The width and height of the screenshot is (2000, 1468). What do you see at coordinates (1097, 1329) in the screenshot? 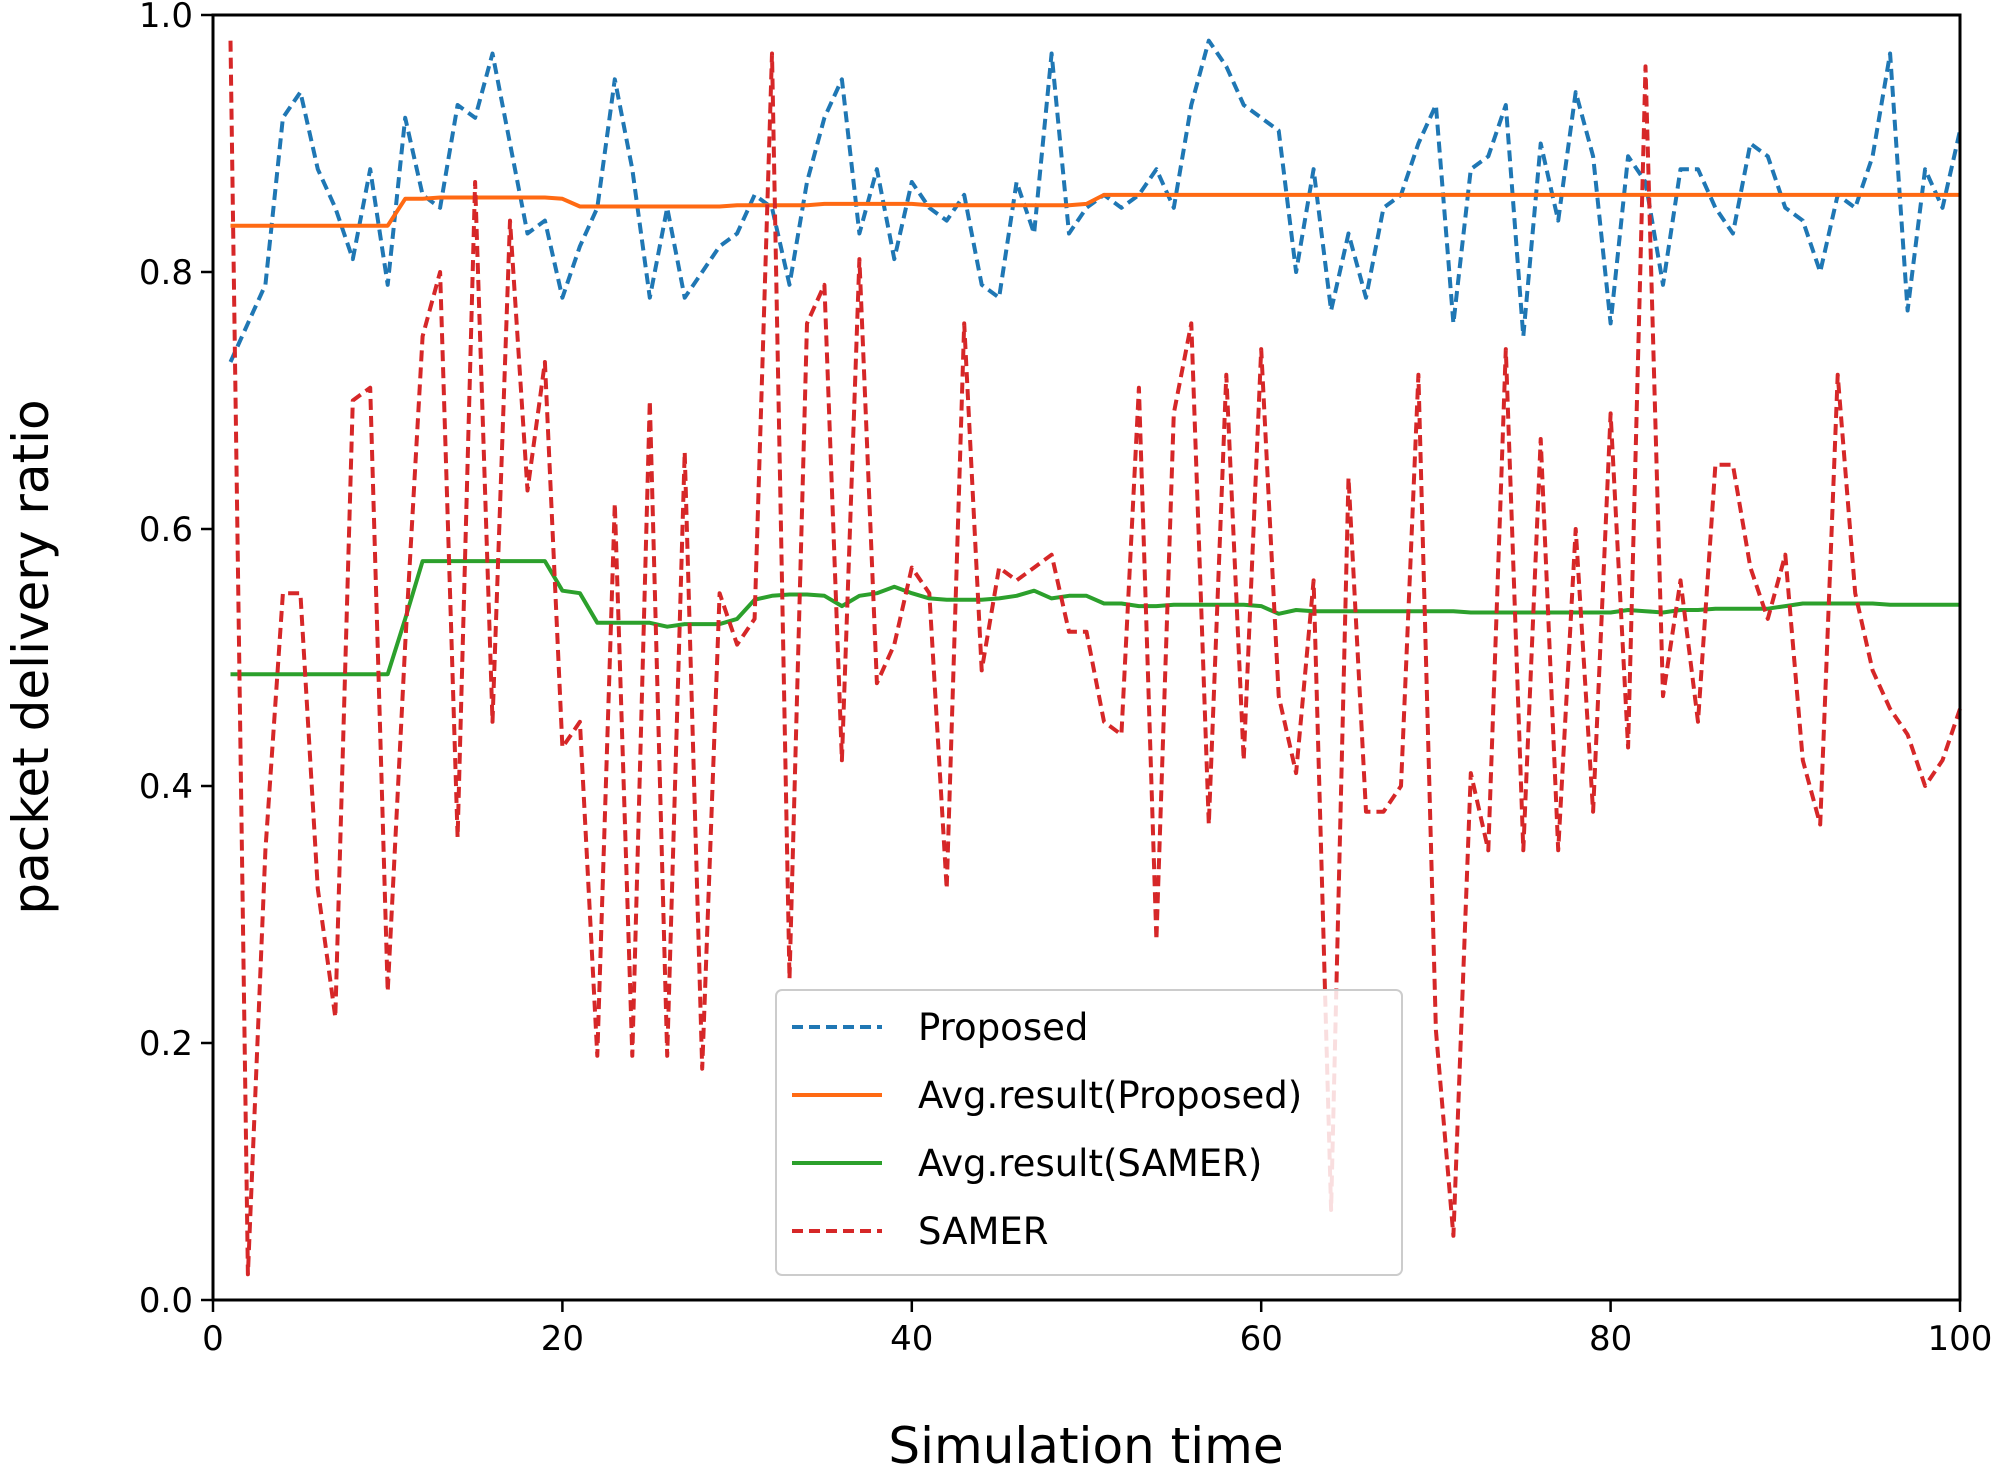
I see `x-axis: 0 20 40 60 80 100` at bounding box center [1097, 1329].